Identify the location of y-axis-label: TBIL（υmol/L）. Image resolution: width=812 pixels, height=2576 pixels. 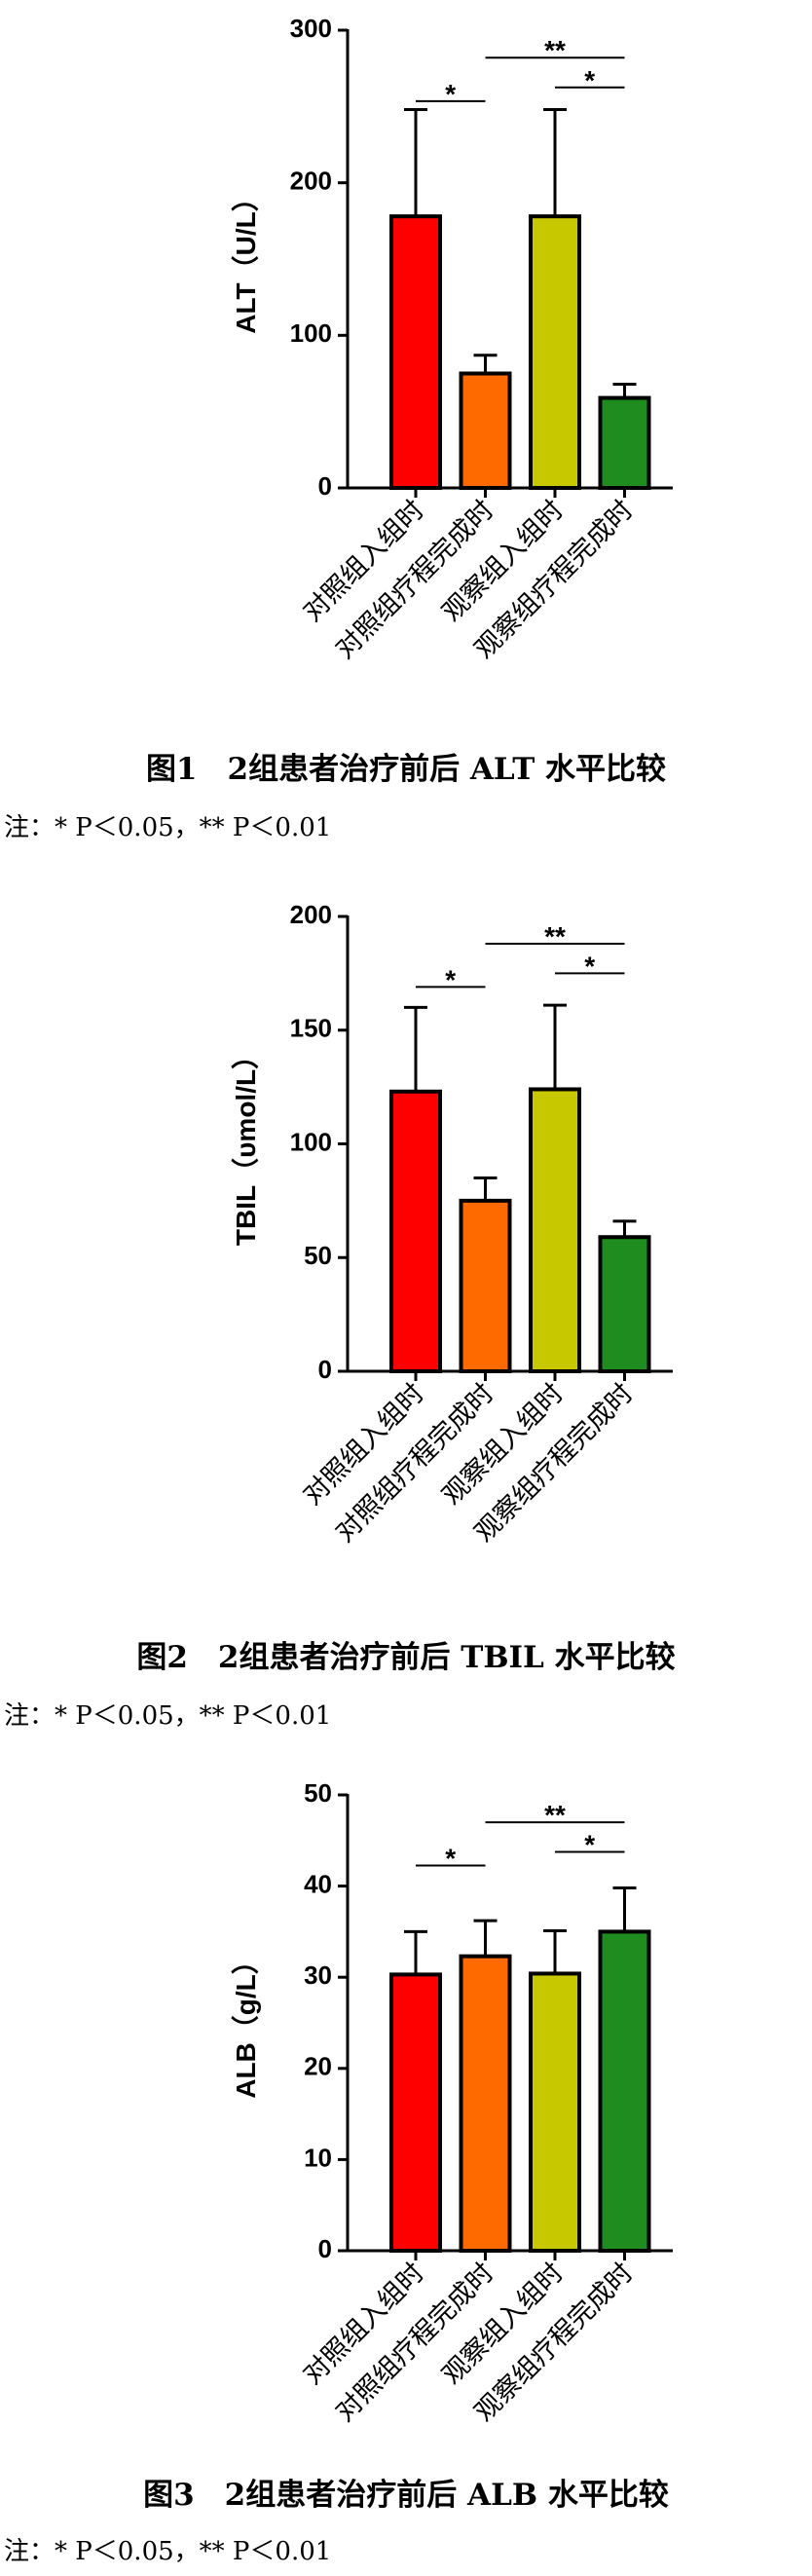
(245, 1144).